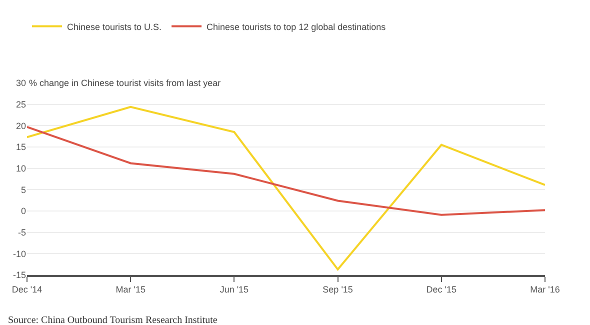 The height and width of the screenshot is (325, 590). What do you see at coordinates (234, 289) in the screenshot?
I see `x-tick-label: Jun '15` at bounding box center [234, 289].